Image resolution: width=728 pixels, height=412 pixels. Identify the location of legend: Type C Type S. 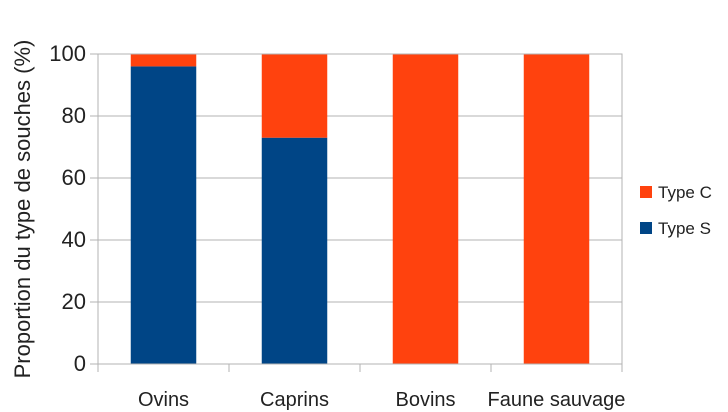
(676, 210).